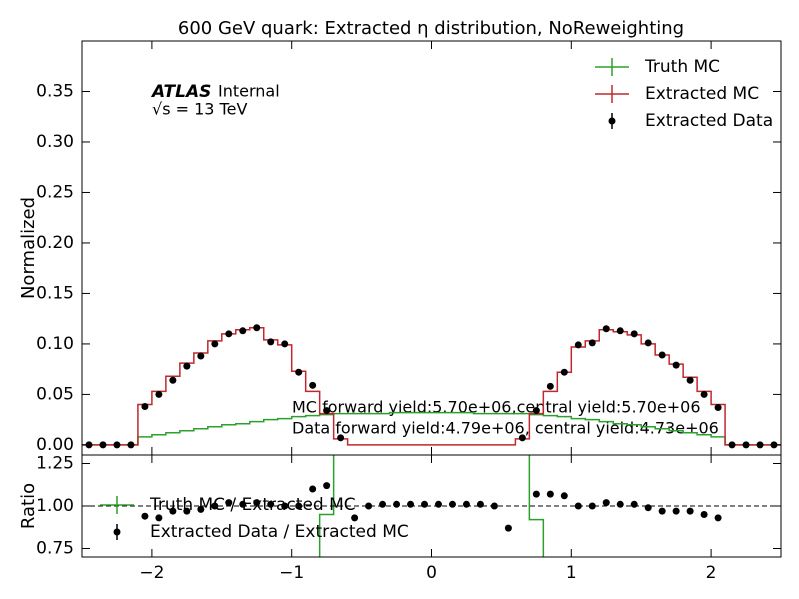 The height and width of the screenshot is (599, 799). I want to click on y-tick-label: 1.00, so click(55, 506).